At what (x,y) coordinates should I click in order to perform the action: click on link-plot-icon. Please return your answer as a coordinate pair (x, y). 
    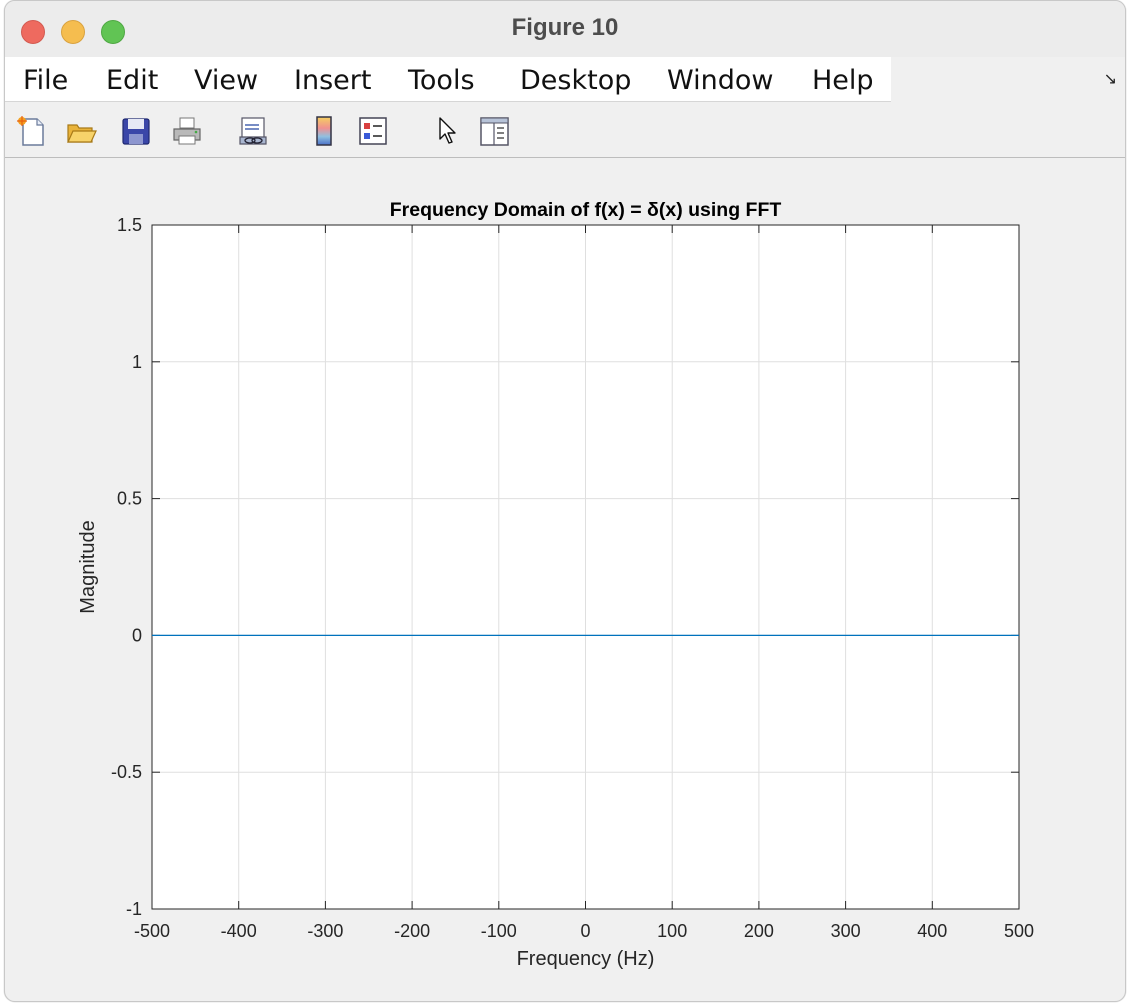
    Looking at the image, I should click on (253, 131).